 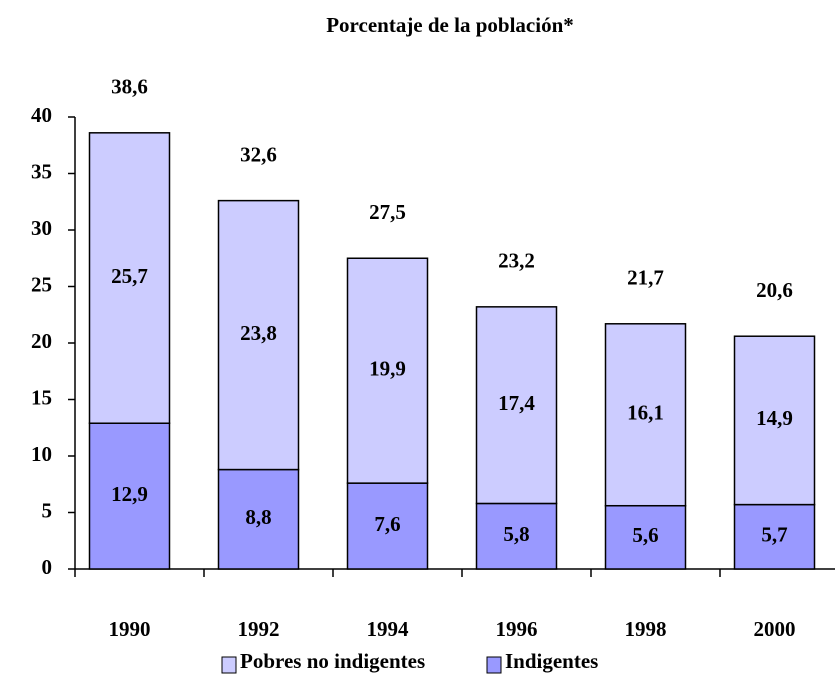 I want to click on value-label: 17,4, so click(x=516, y=403).